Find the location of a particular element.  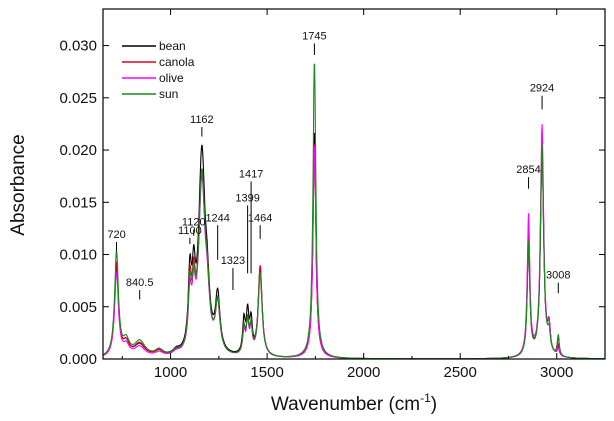

legend-label-sun: sun is located at coordinates (168, 94).